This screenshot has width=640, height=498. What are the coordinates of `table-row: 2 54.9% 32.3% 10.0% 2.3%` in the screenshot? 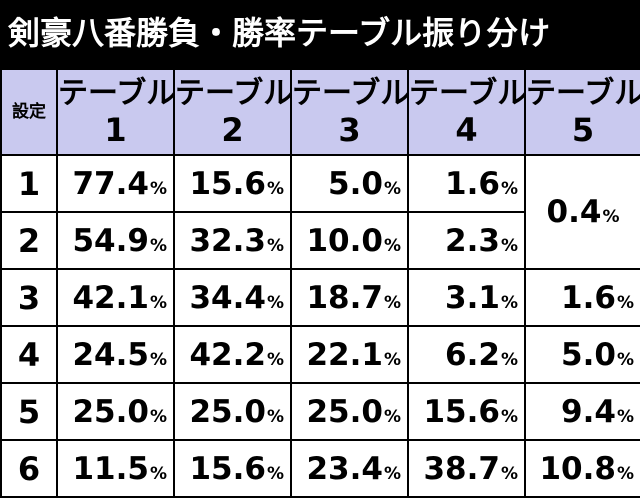 It's located at (320, 240).